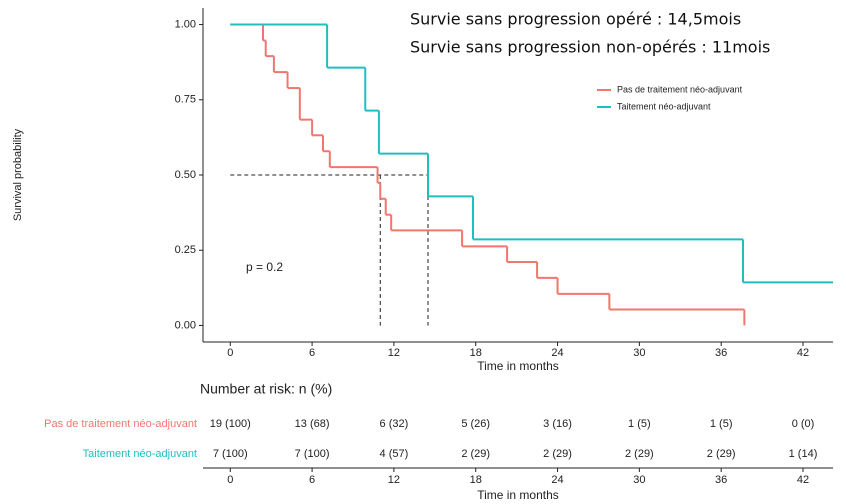  I want to click on y-axis-label: Survival probability, so click(18, 174).